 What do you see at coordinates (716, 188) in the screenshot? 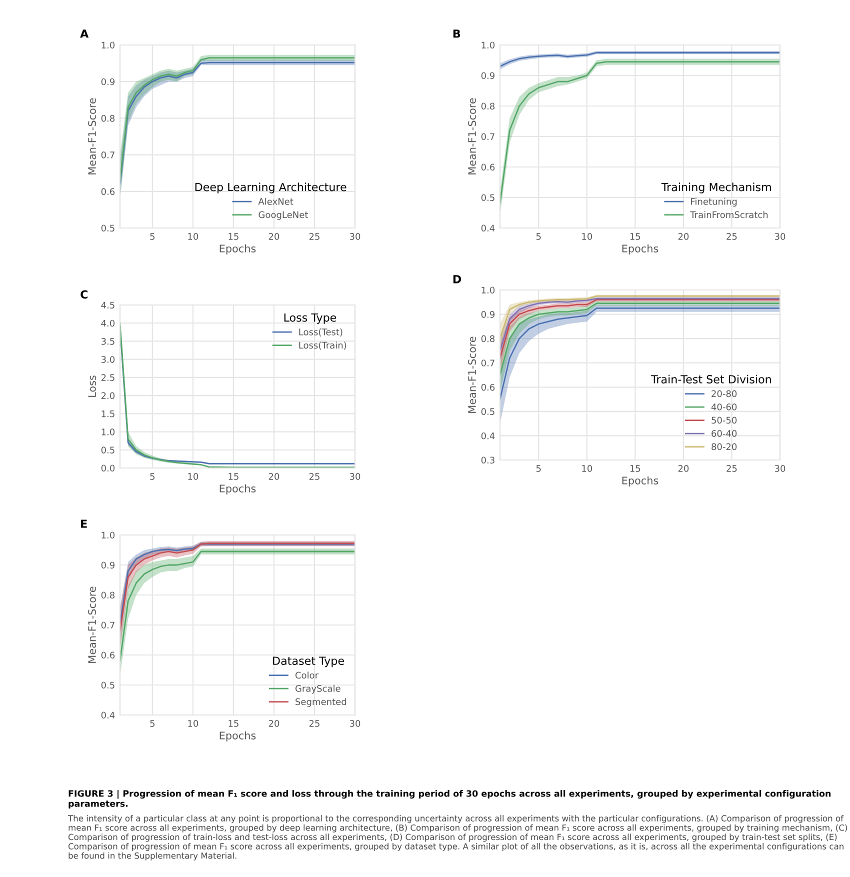
I see `legend-title: Training Mechanism` at bounding box center [716, 188].